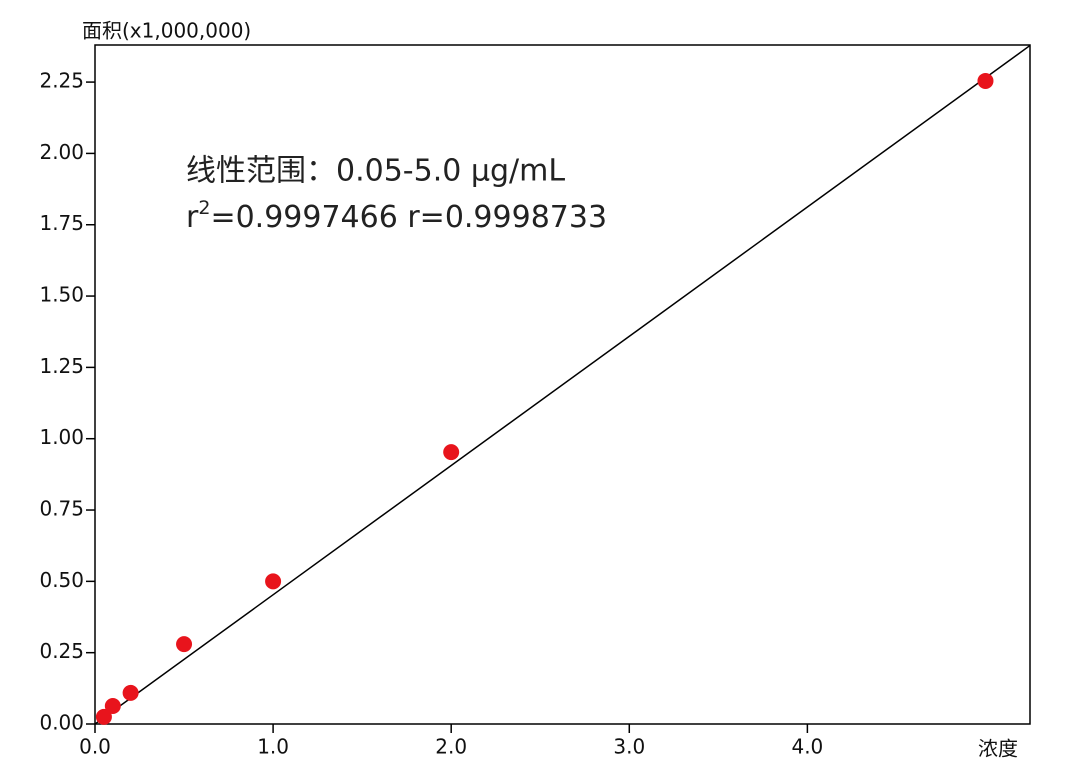  I want to click on annotation-part: r, so click(192, 217).